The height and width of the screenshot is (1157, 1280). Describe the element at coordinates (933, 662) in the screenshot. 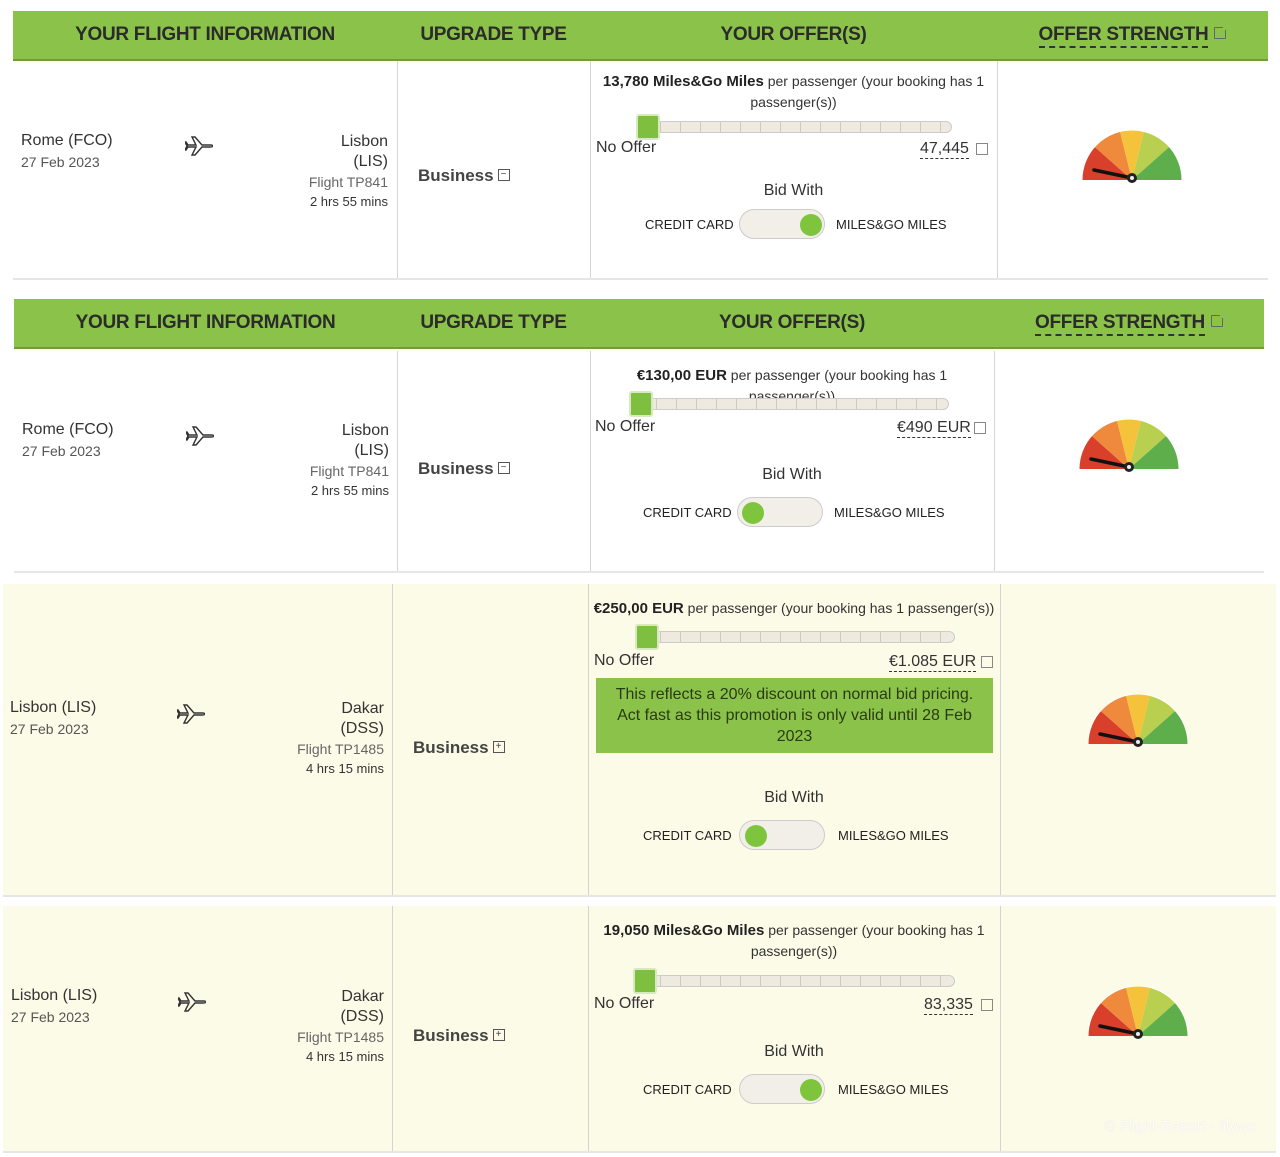

I see `max-offer-value: €1.085 EUR` at that location.